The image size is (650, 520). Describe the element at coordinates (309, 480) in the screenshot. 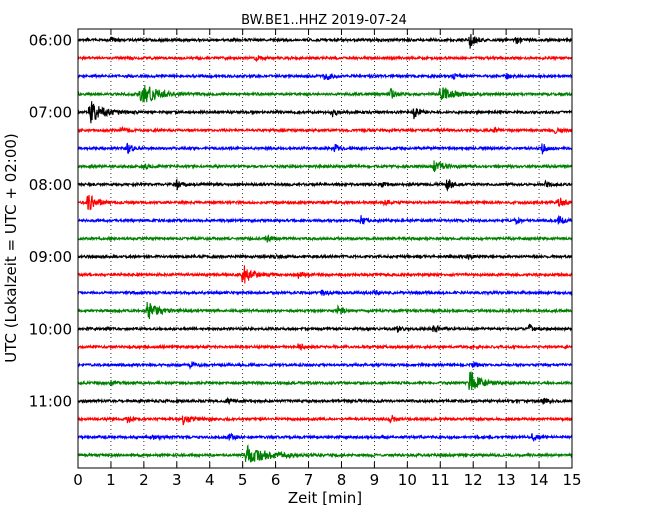

I see `x-tick-label: 7` at that location.